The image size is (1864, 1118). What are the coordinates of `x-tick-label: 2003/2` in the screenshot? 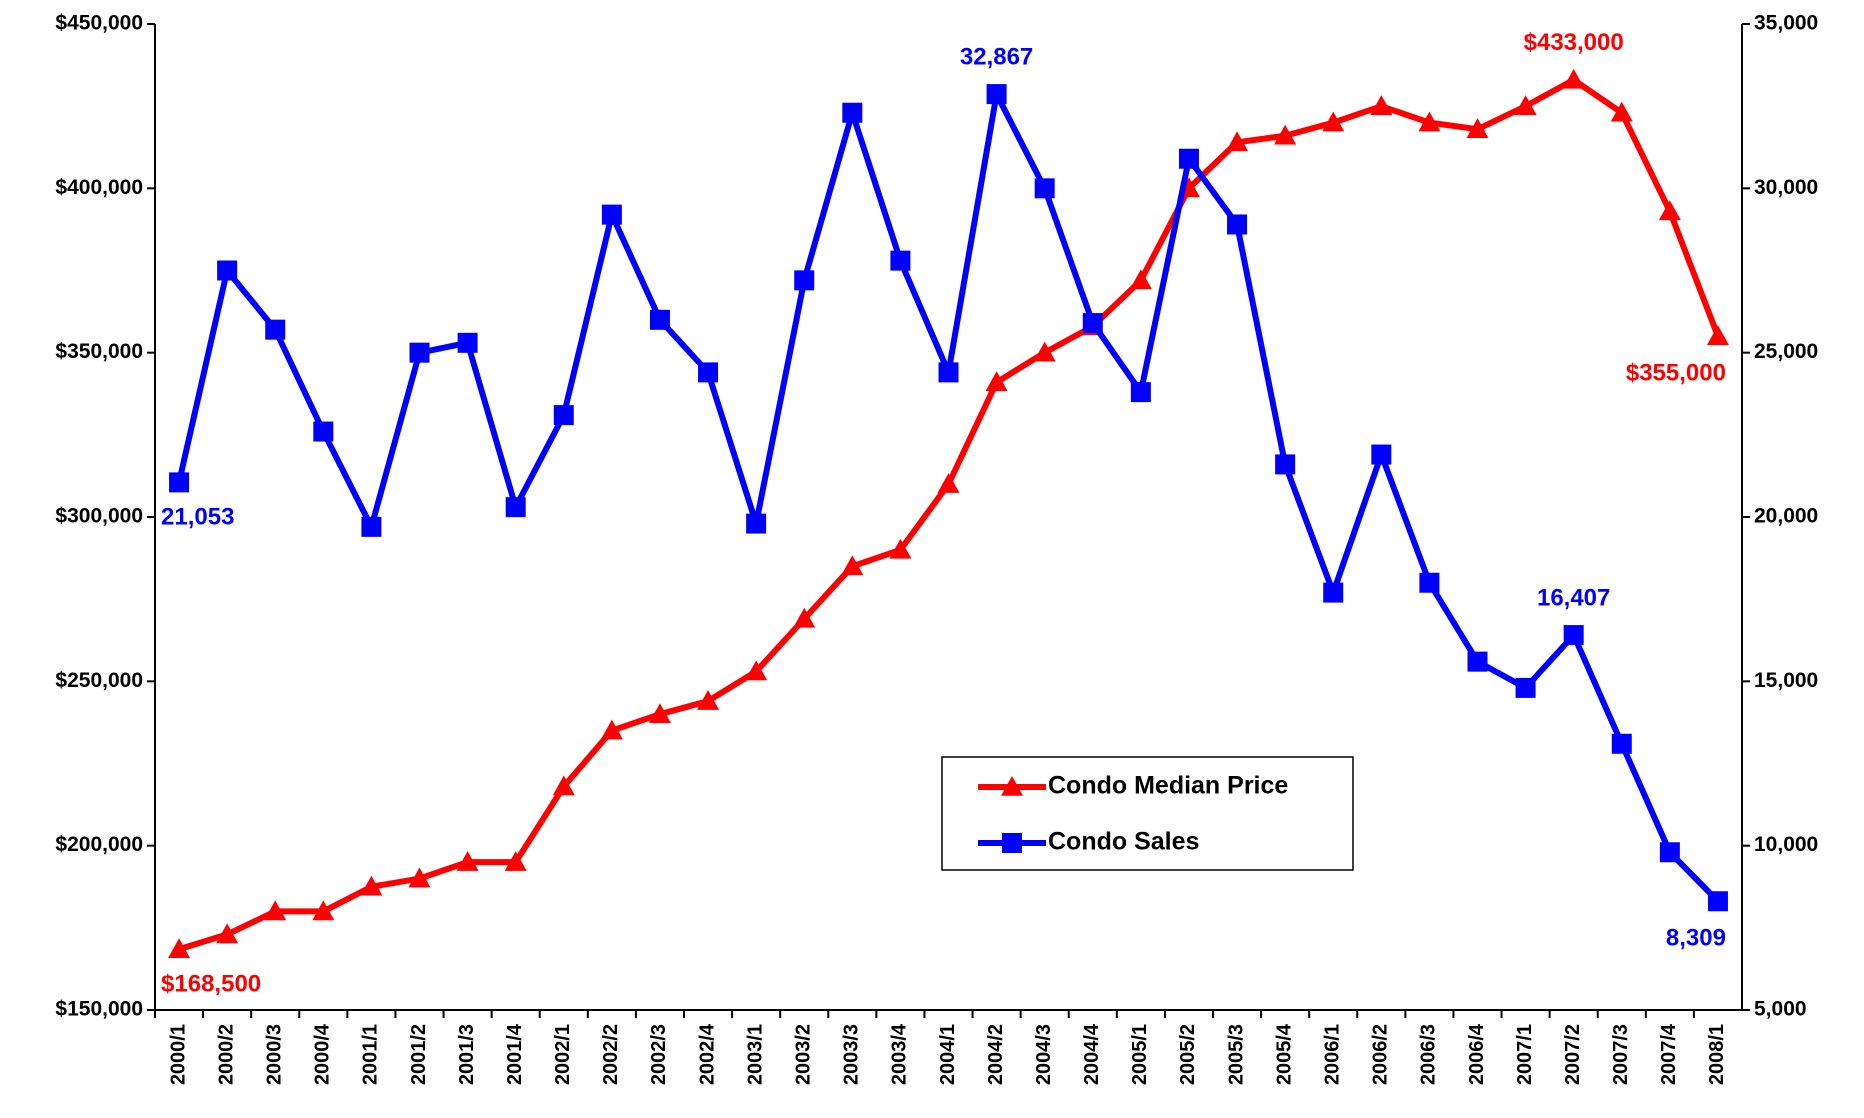 It's located at (804, 1054).